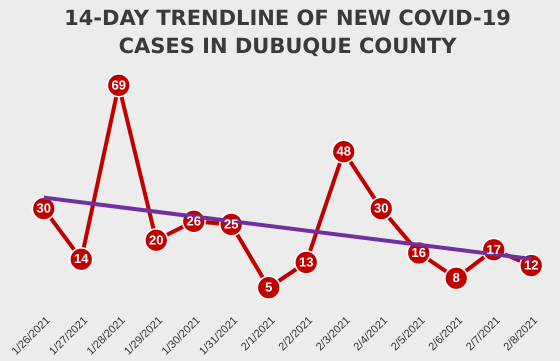  What do you see at coordinates (306, 262) in the screenshot?
I see `data-label: 13` at bounding box center [306, 262].